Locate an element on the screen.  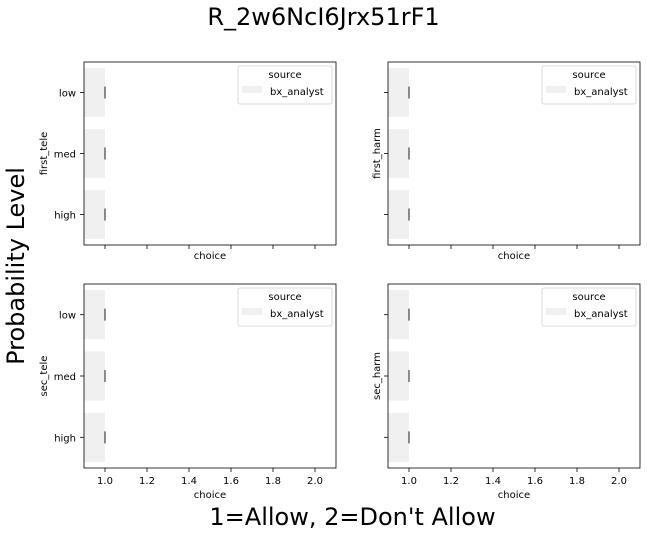
y-axis-label: first_tele is located at coordinates (44, 154).